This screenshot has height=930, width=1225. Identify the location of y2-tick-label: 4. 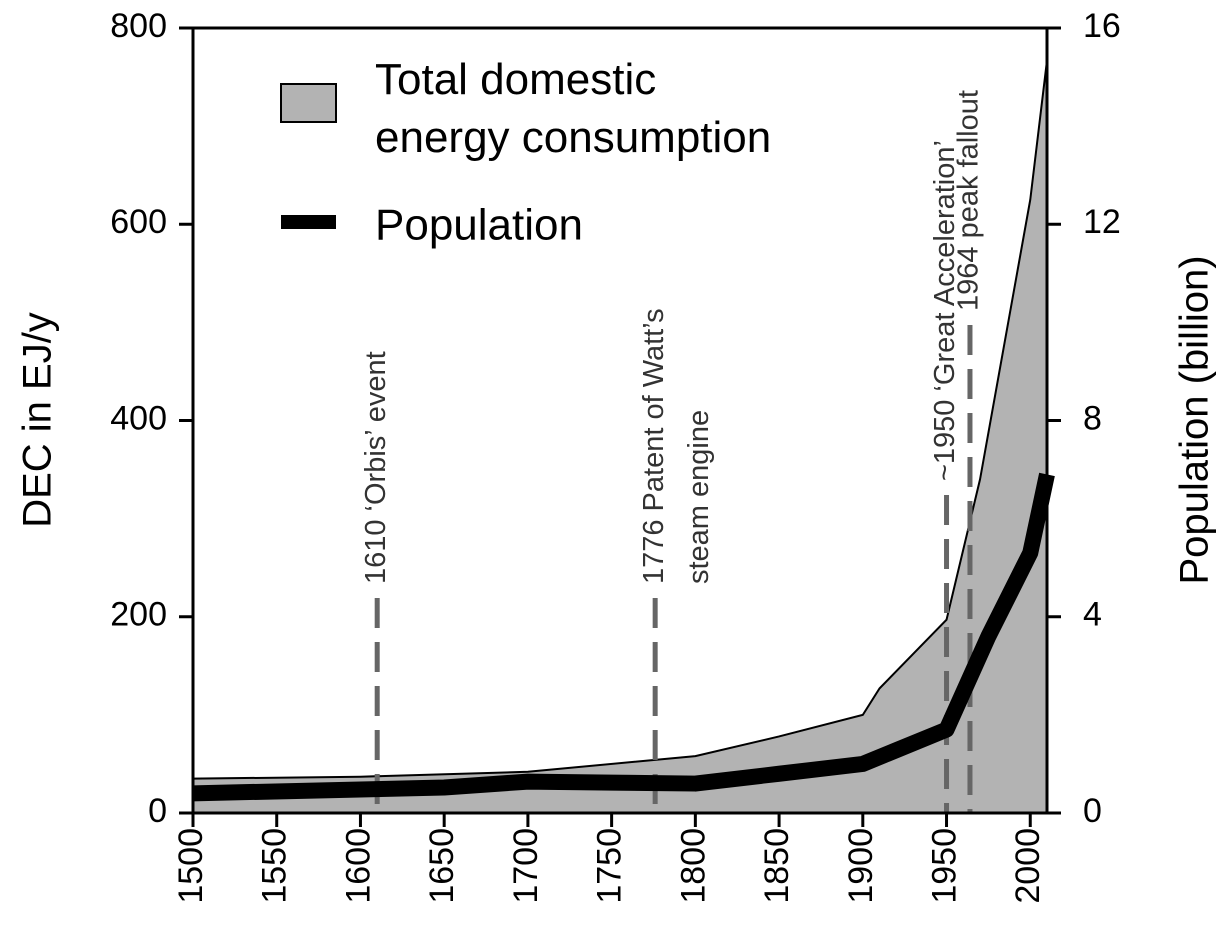
(1092, 615).